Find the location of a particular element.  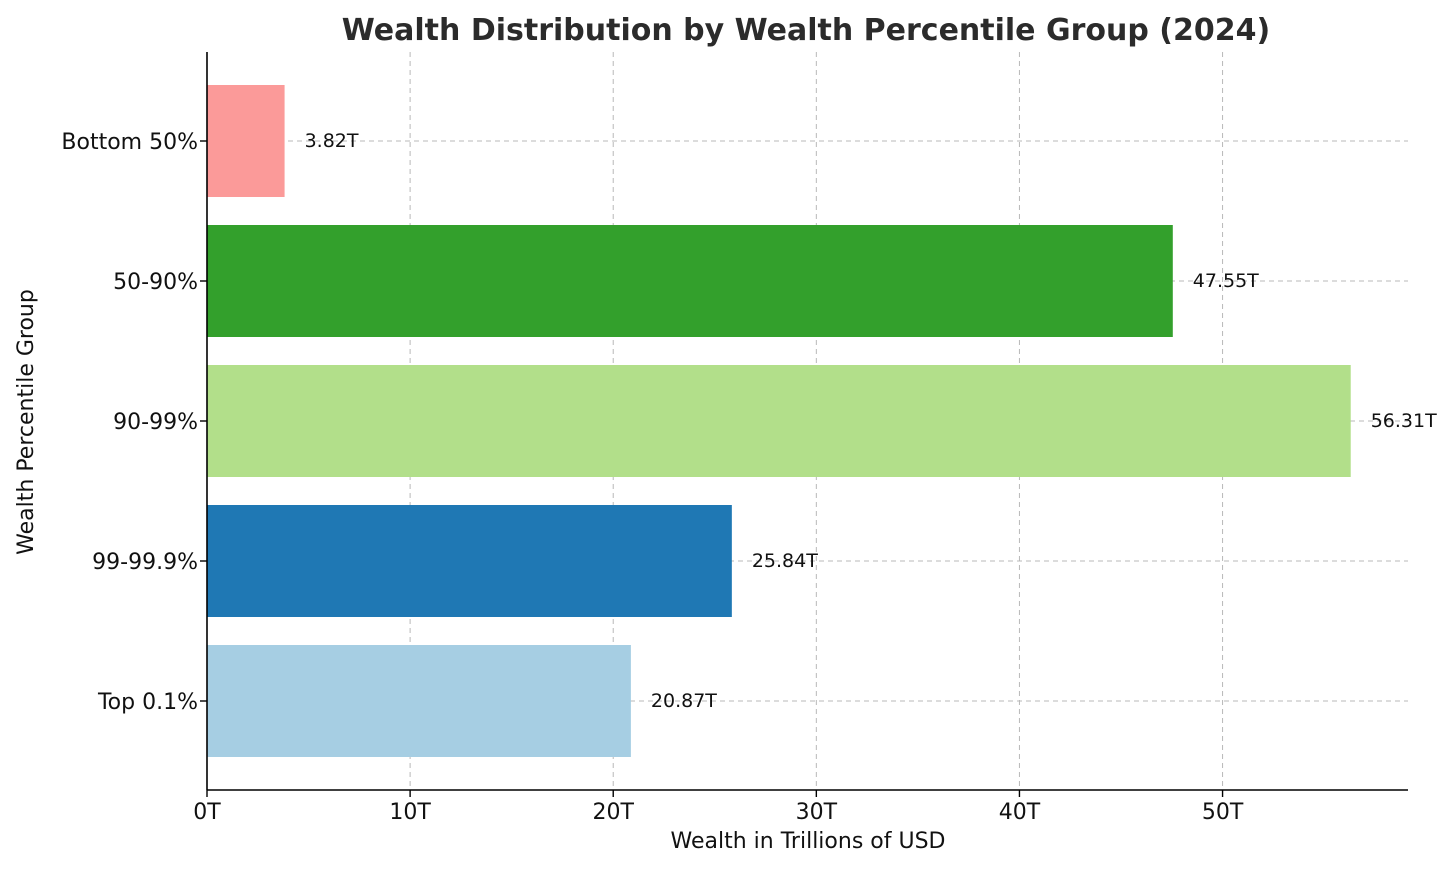

x-tick-label: 0T is located at coordinates (207, 812).